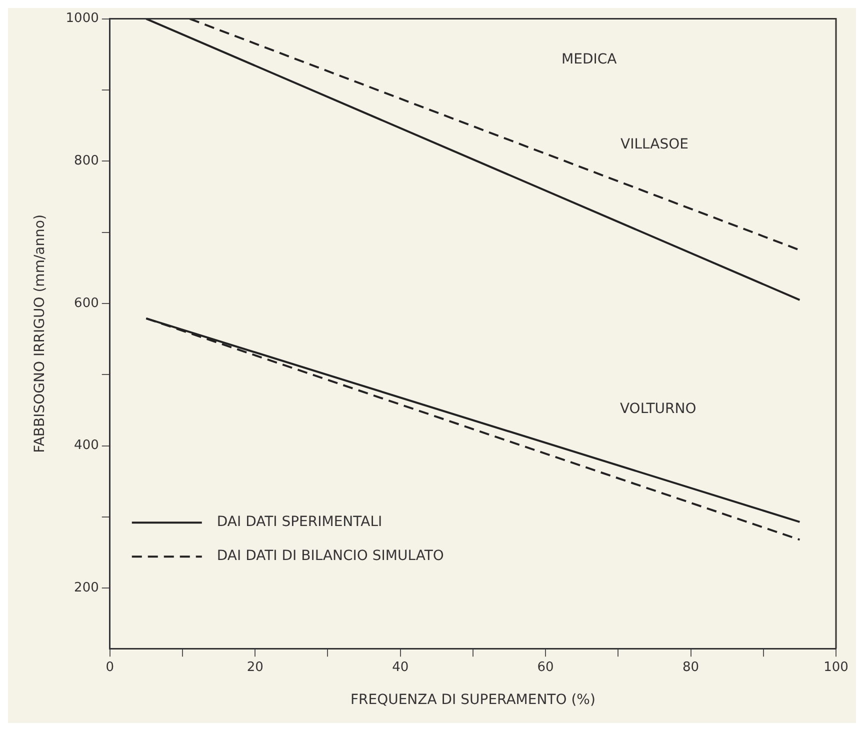 The height and width of the screenshot is (731, 864). Describe the element at coordinates (654, 144) in the screenshot. I see `annotation: VILLASOE` at that location.